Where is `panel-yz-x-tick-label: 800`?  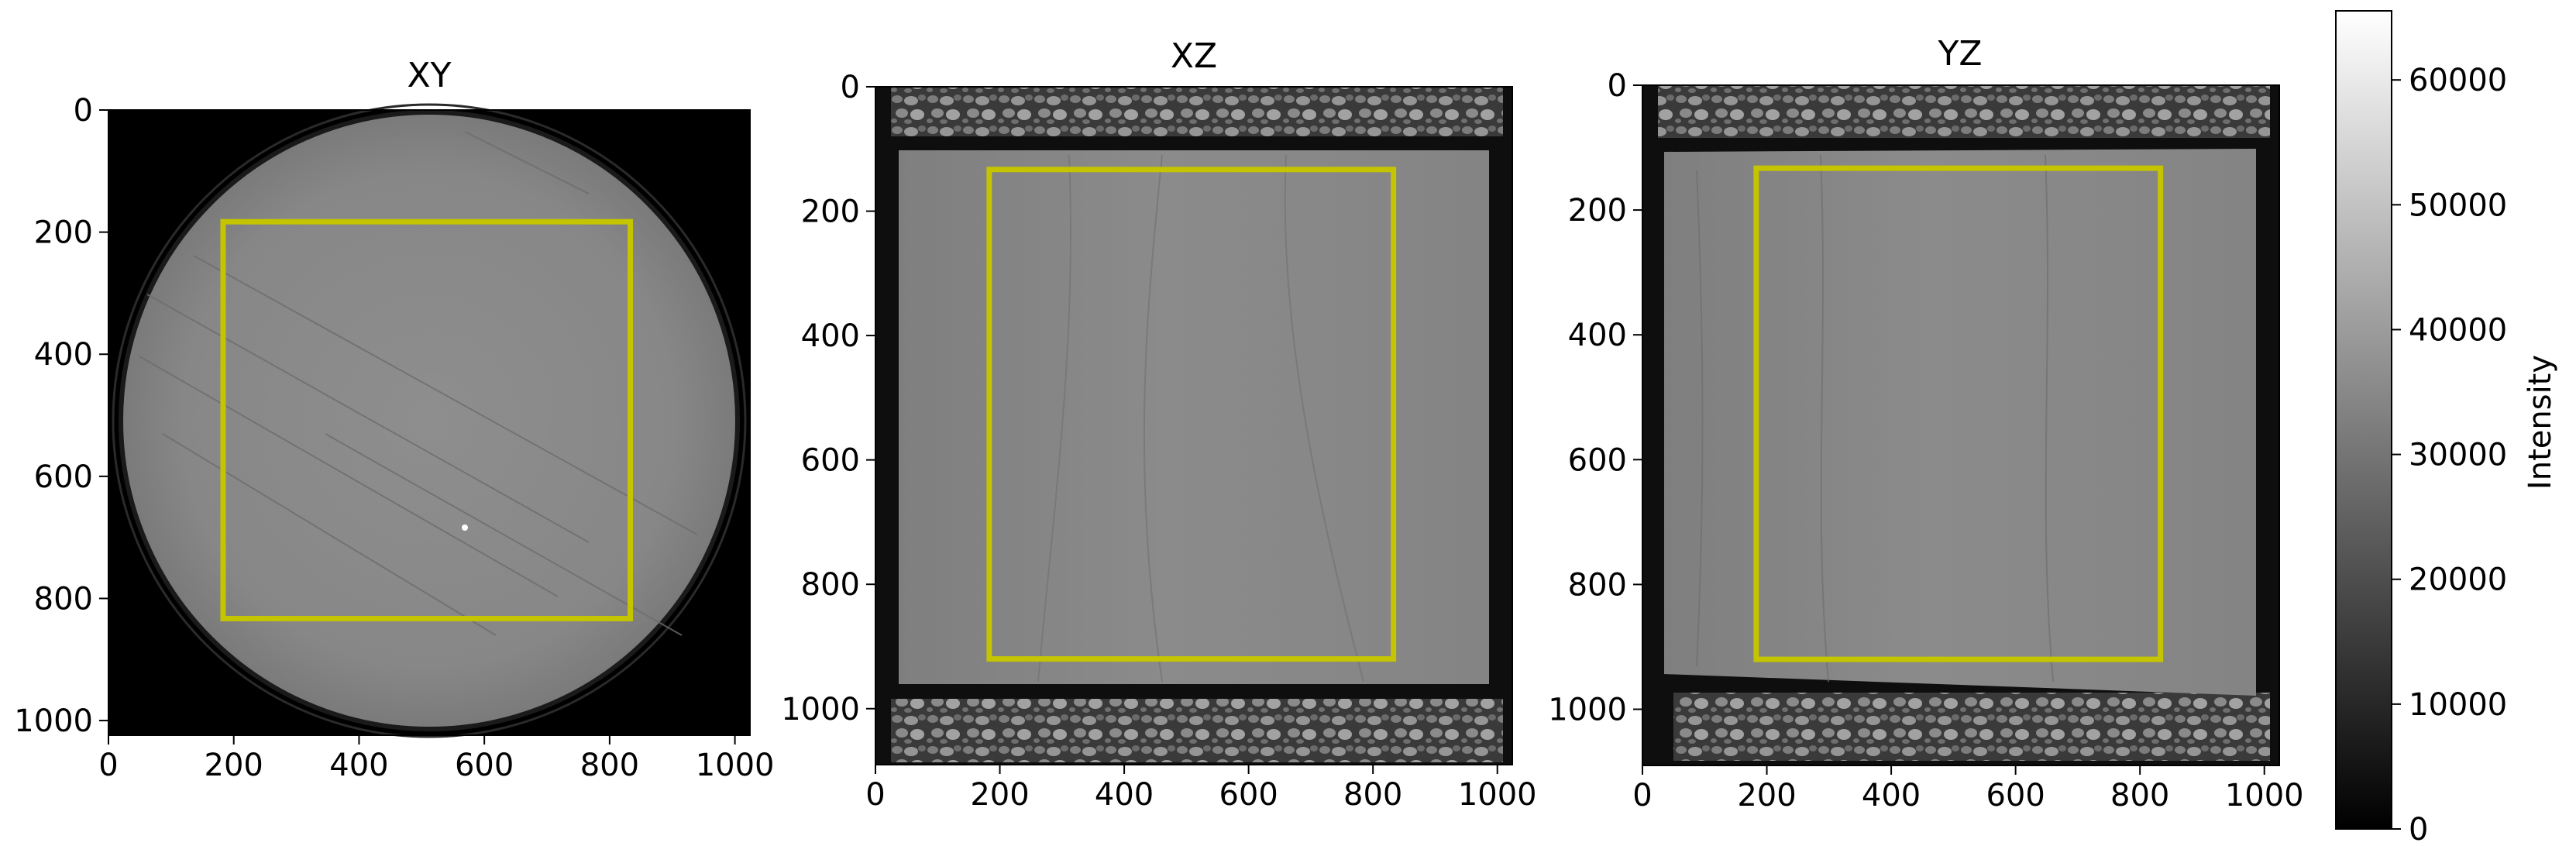 panel-yz-x-tick-label: 800 is located at coordinates (2139, 795).